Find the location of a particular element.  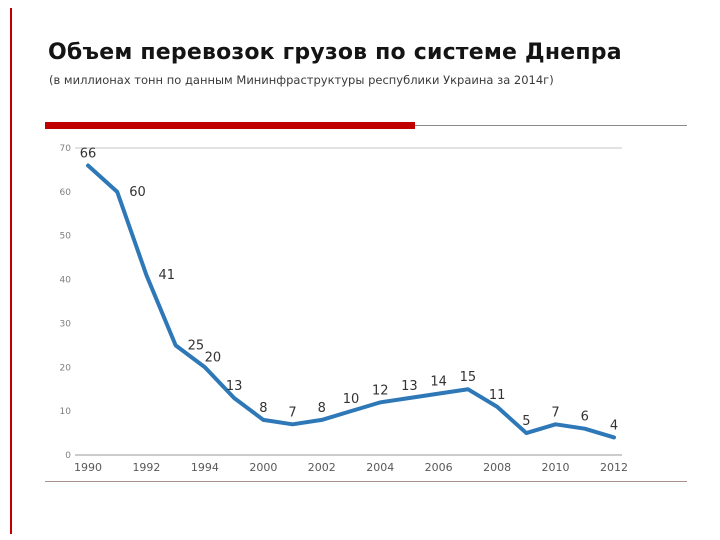

x-tick-label: 2008 is located at coordinates (497, 467).